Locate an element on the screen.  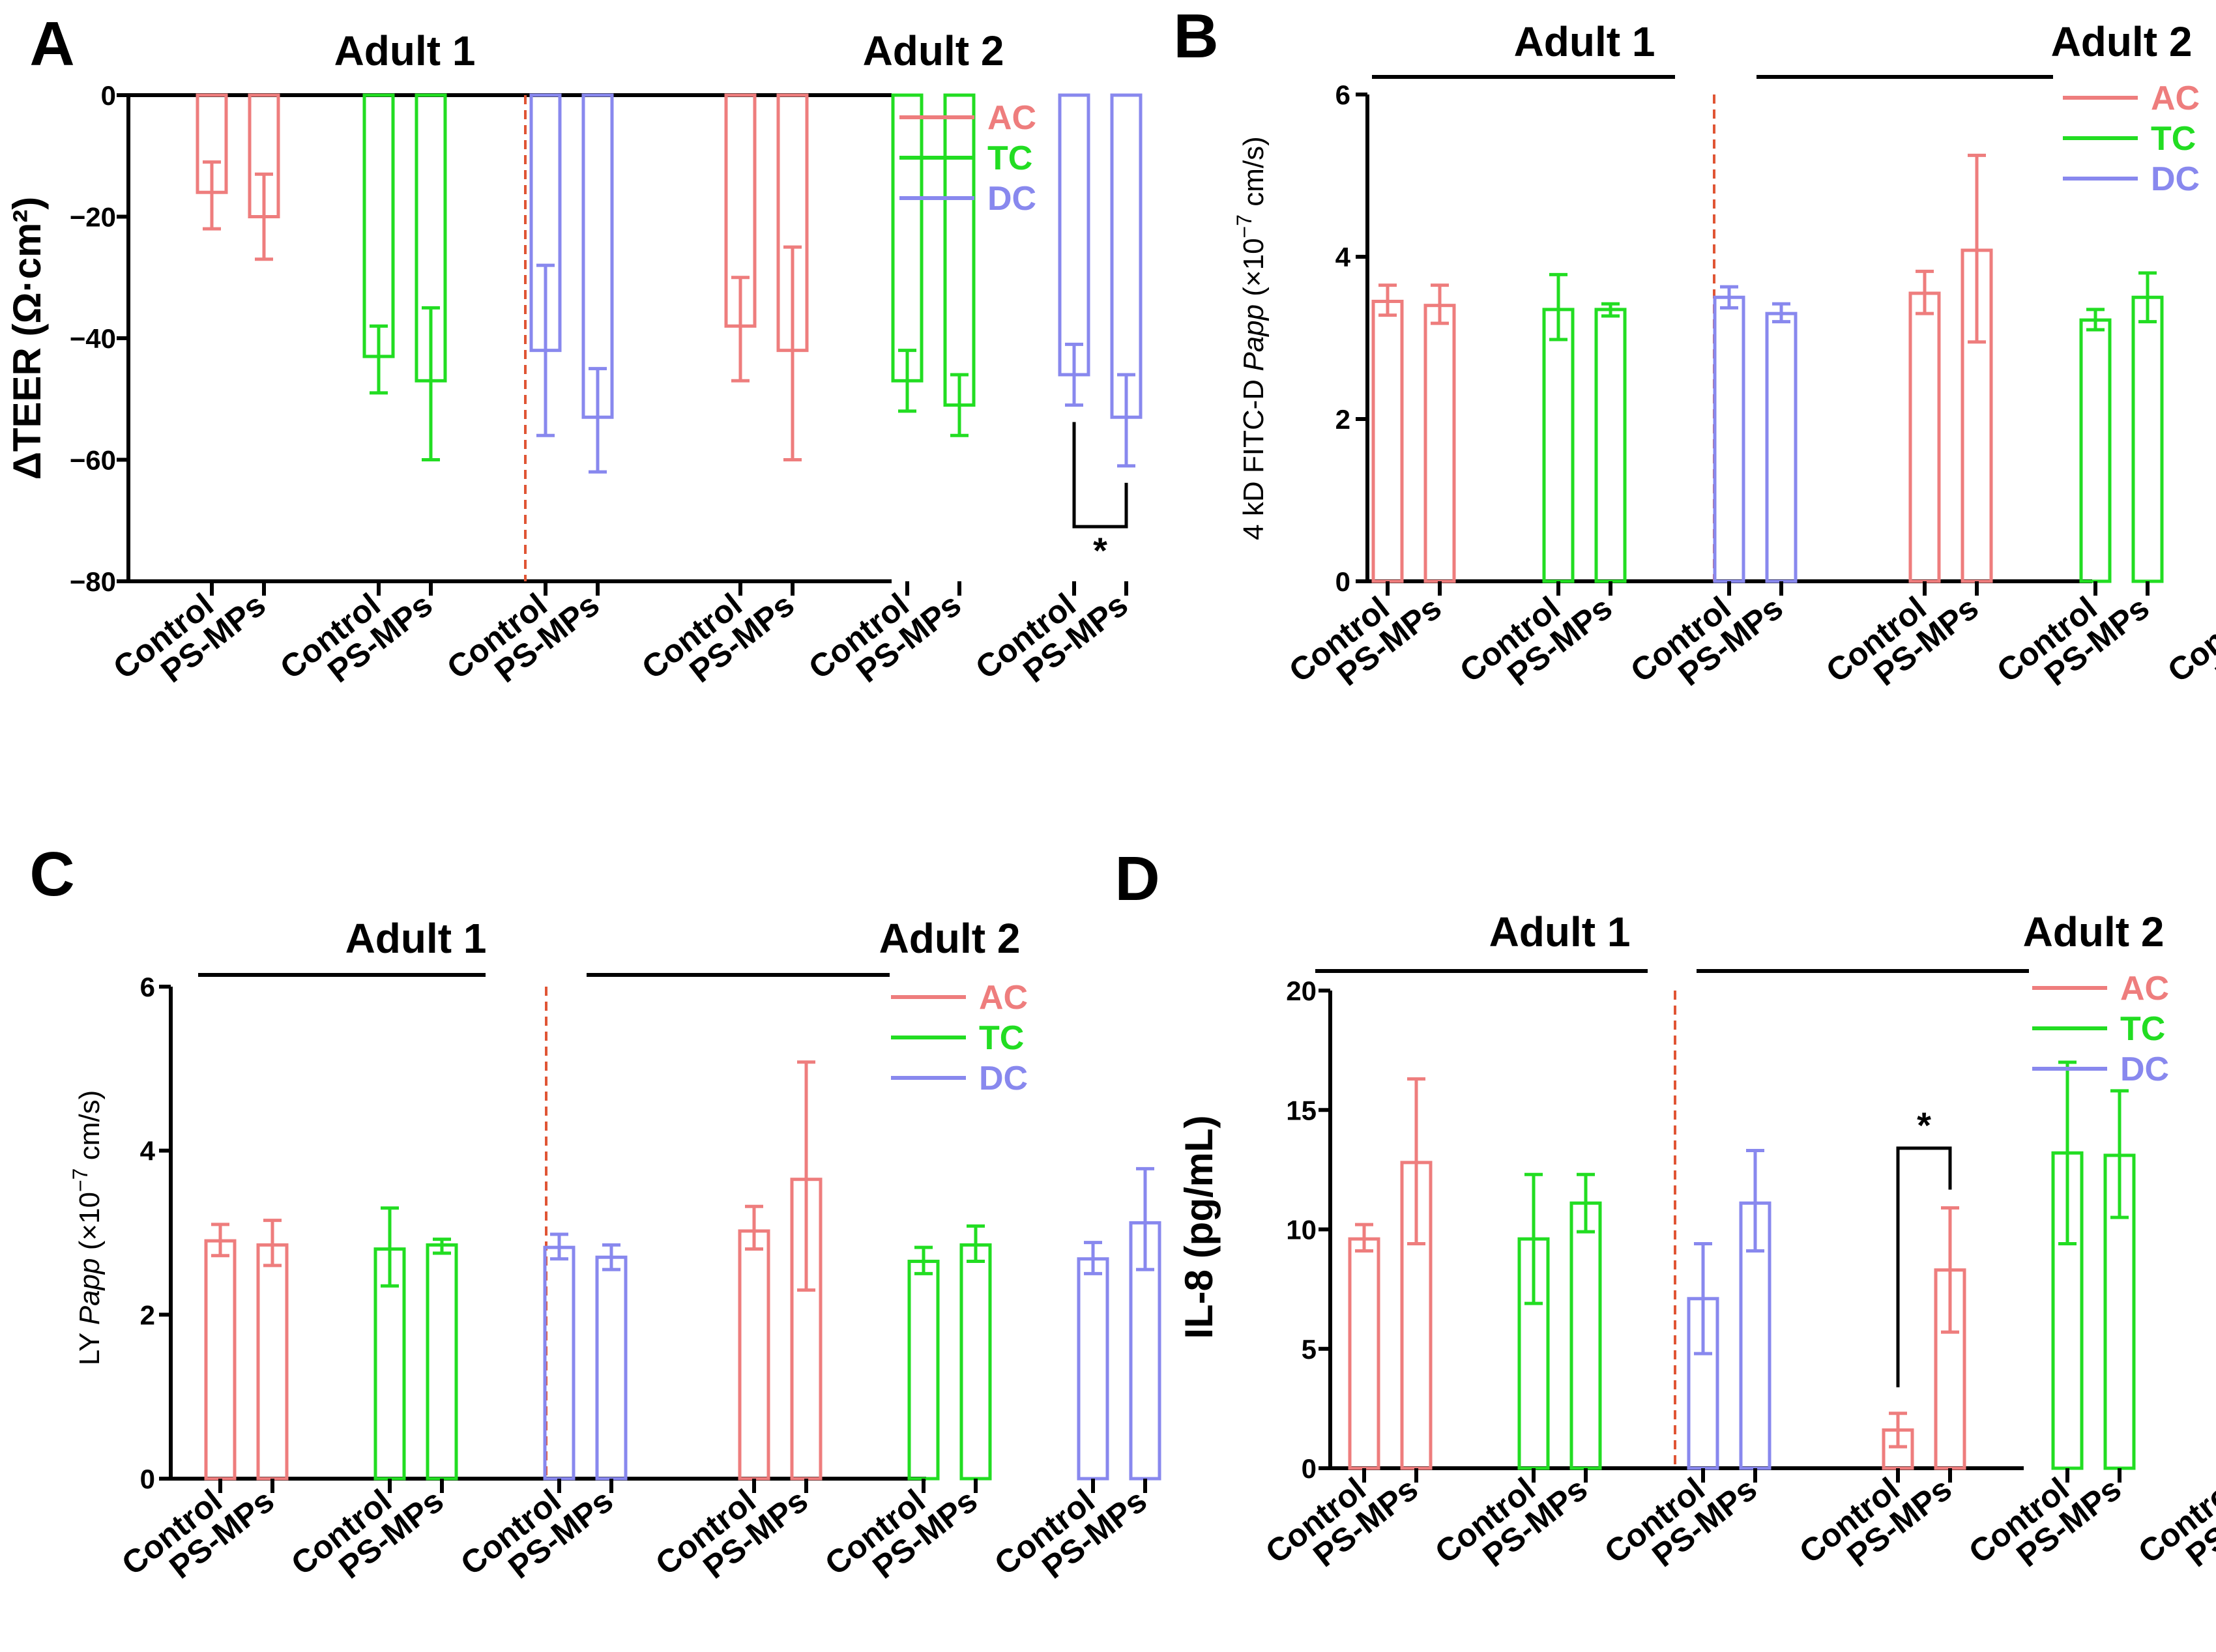
y-tick-label: 20 is located at coordinates (1301, 991).